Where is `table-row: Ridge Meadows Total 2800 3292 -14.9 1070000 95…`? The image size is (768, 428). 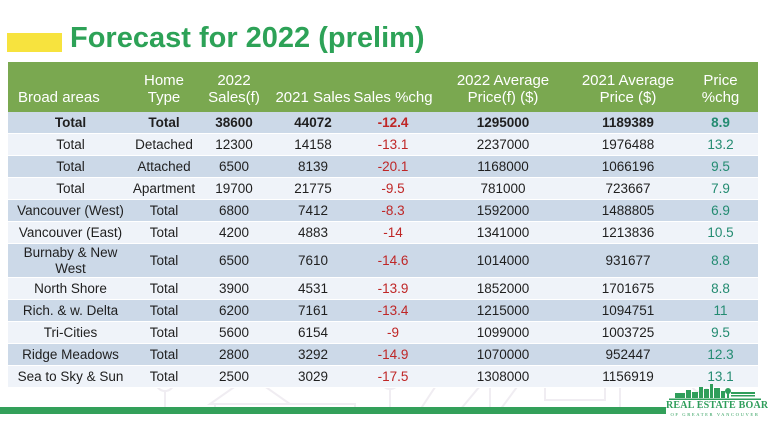
table-row: Ridge Meadows Total 2800 3292 -14.9 1070000 95… is located at coordinates (383, 355).